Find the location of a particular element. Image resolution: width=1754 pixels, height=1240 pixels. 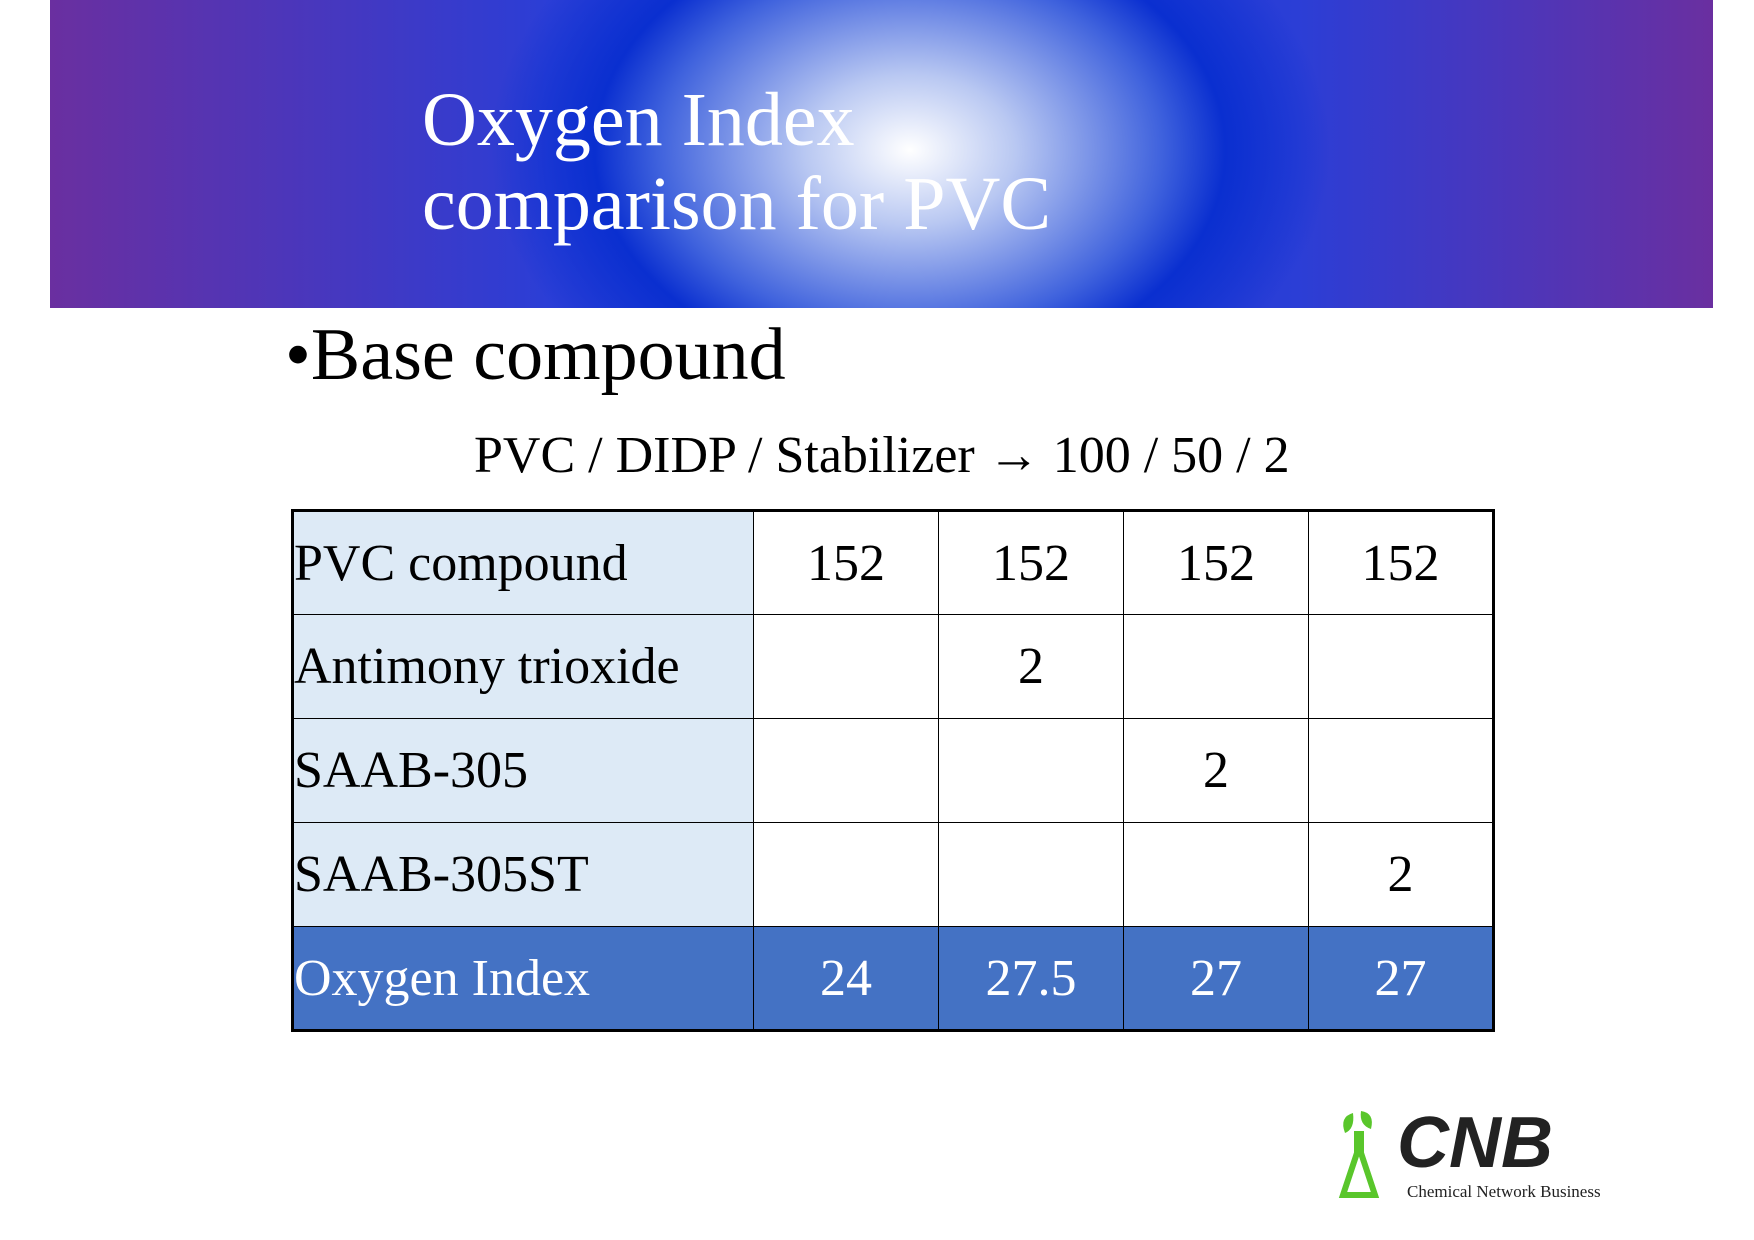

row-label: SAAB-305 is located at coordinates (523, 770).